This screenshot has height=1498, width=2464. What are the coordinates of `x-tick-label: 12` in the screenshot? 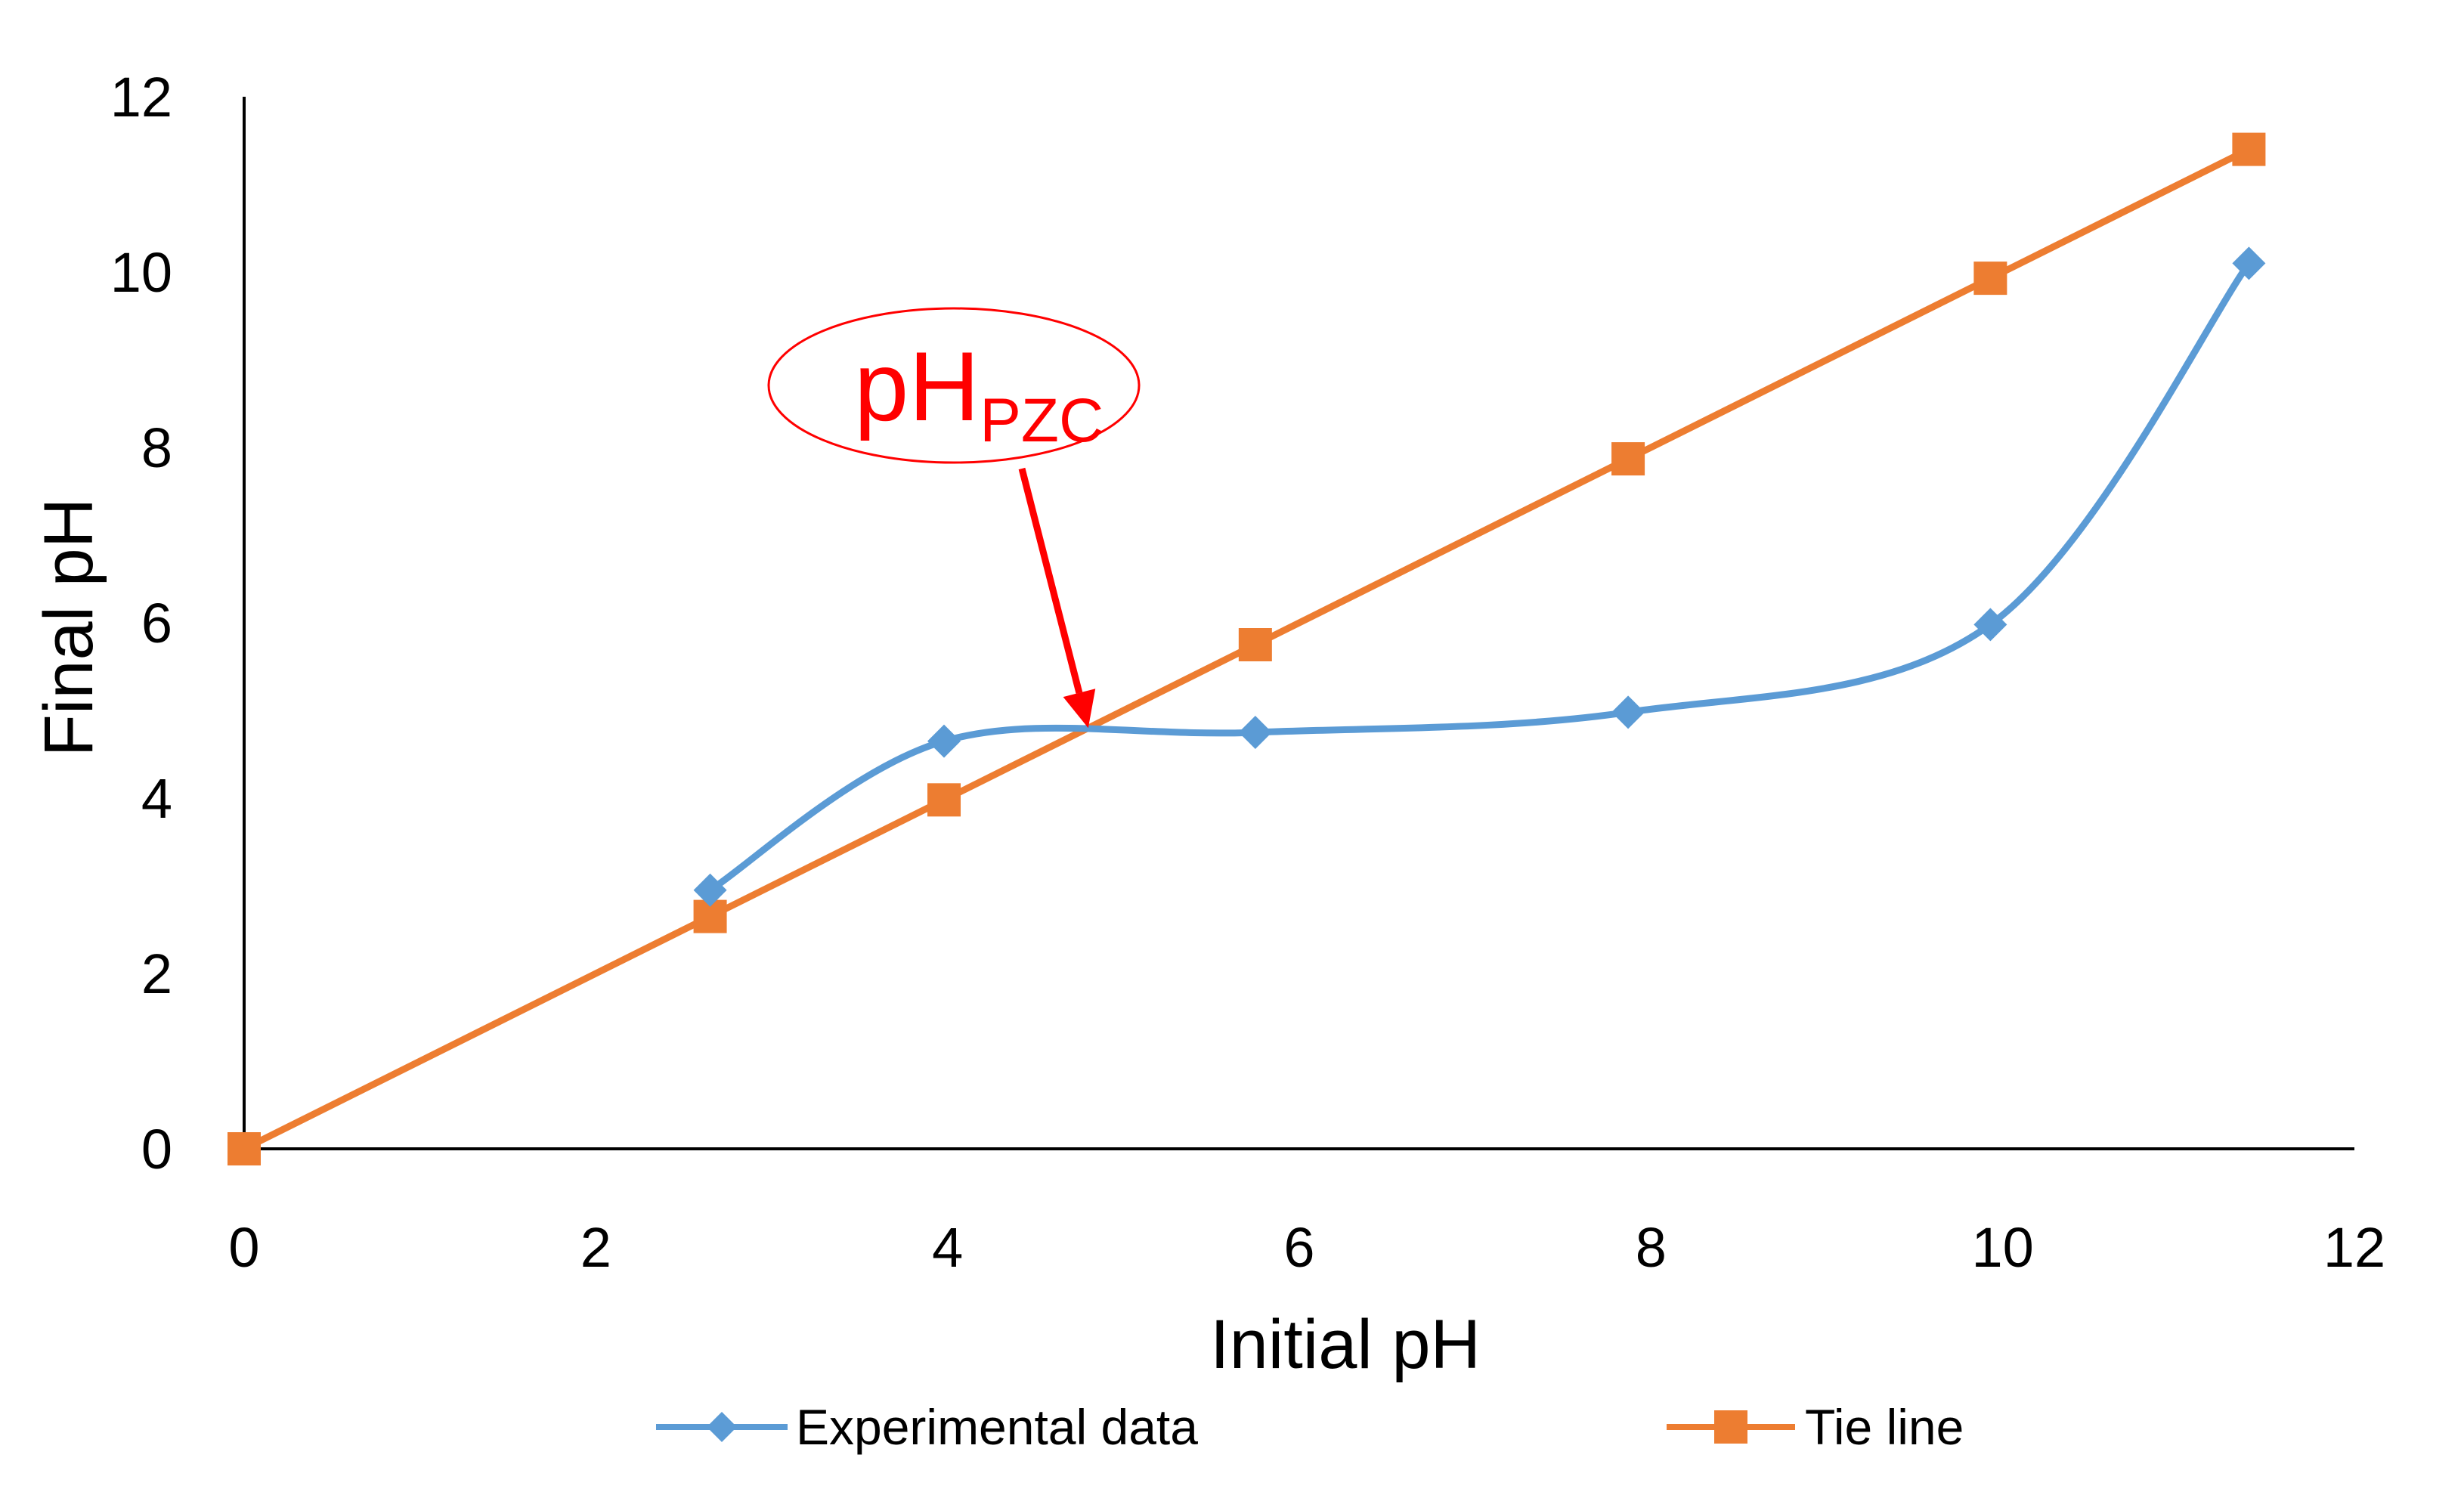 It's located at (2354, 1247).